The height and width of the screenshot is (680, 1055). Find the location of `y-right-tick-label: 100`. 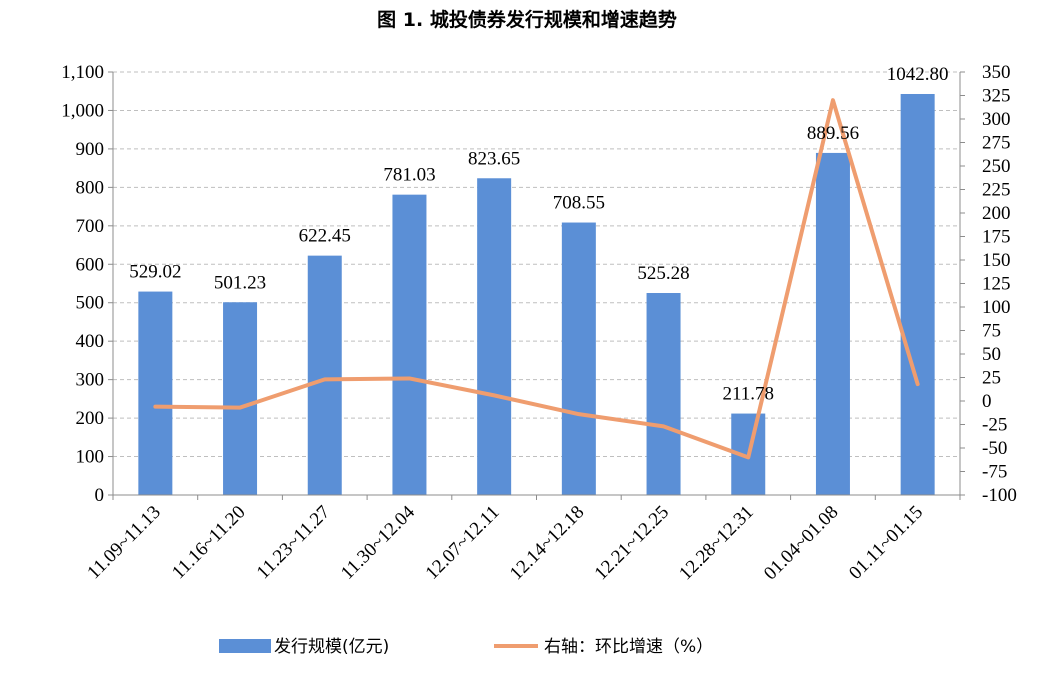

y-right-tick-label: 100 is located at coordinates (996, 307).